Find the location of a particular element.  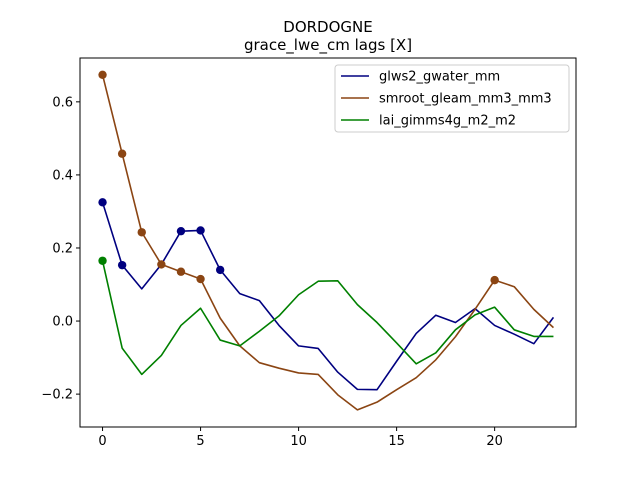

y-axis: −0.2 0.0 0.2 0.4 0.6 is located at coordinates (60, 249).